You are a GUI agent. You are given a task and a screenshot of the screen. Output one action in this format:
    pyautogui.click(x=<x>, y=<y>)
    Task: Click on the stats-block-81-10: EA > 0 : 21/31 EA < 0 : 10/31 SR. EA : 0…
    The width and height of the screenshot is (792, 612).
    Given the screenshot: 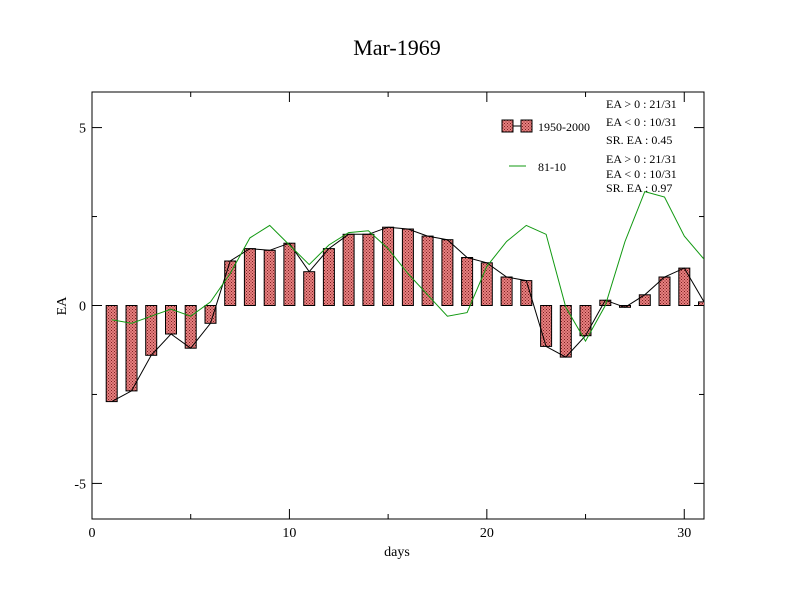 What is the action you would take?
    pyautogui.click(x=641, y=173)
    